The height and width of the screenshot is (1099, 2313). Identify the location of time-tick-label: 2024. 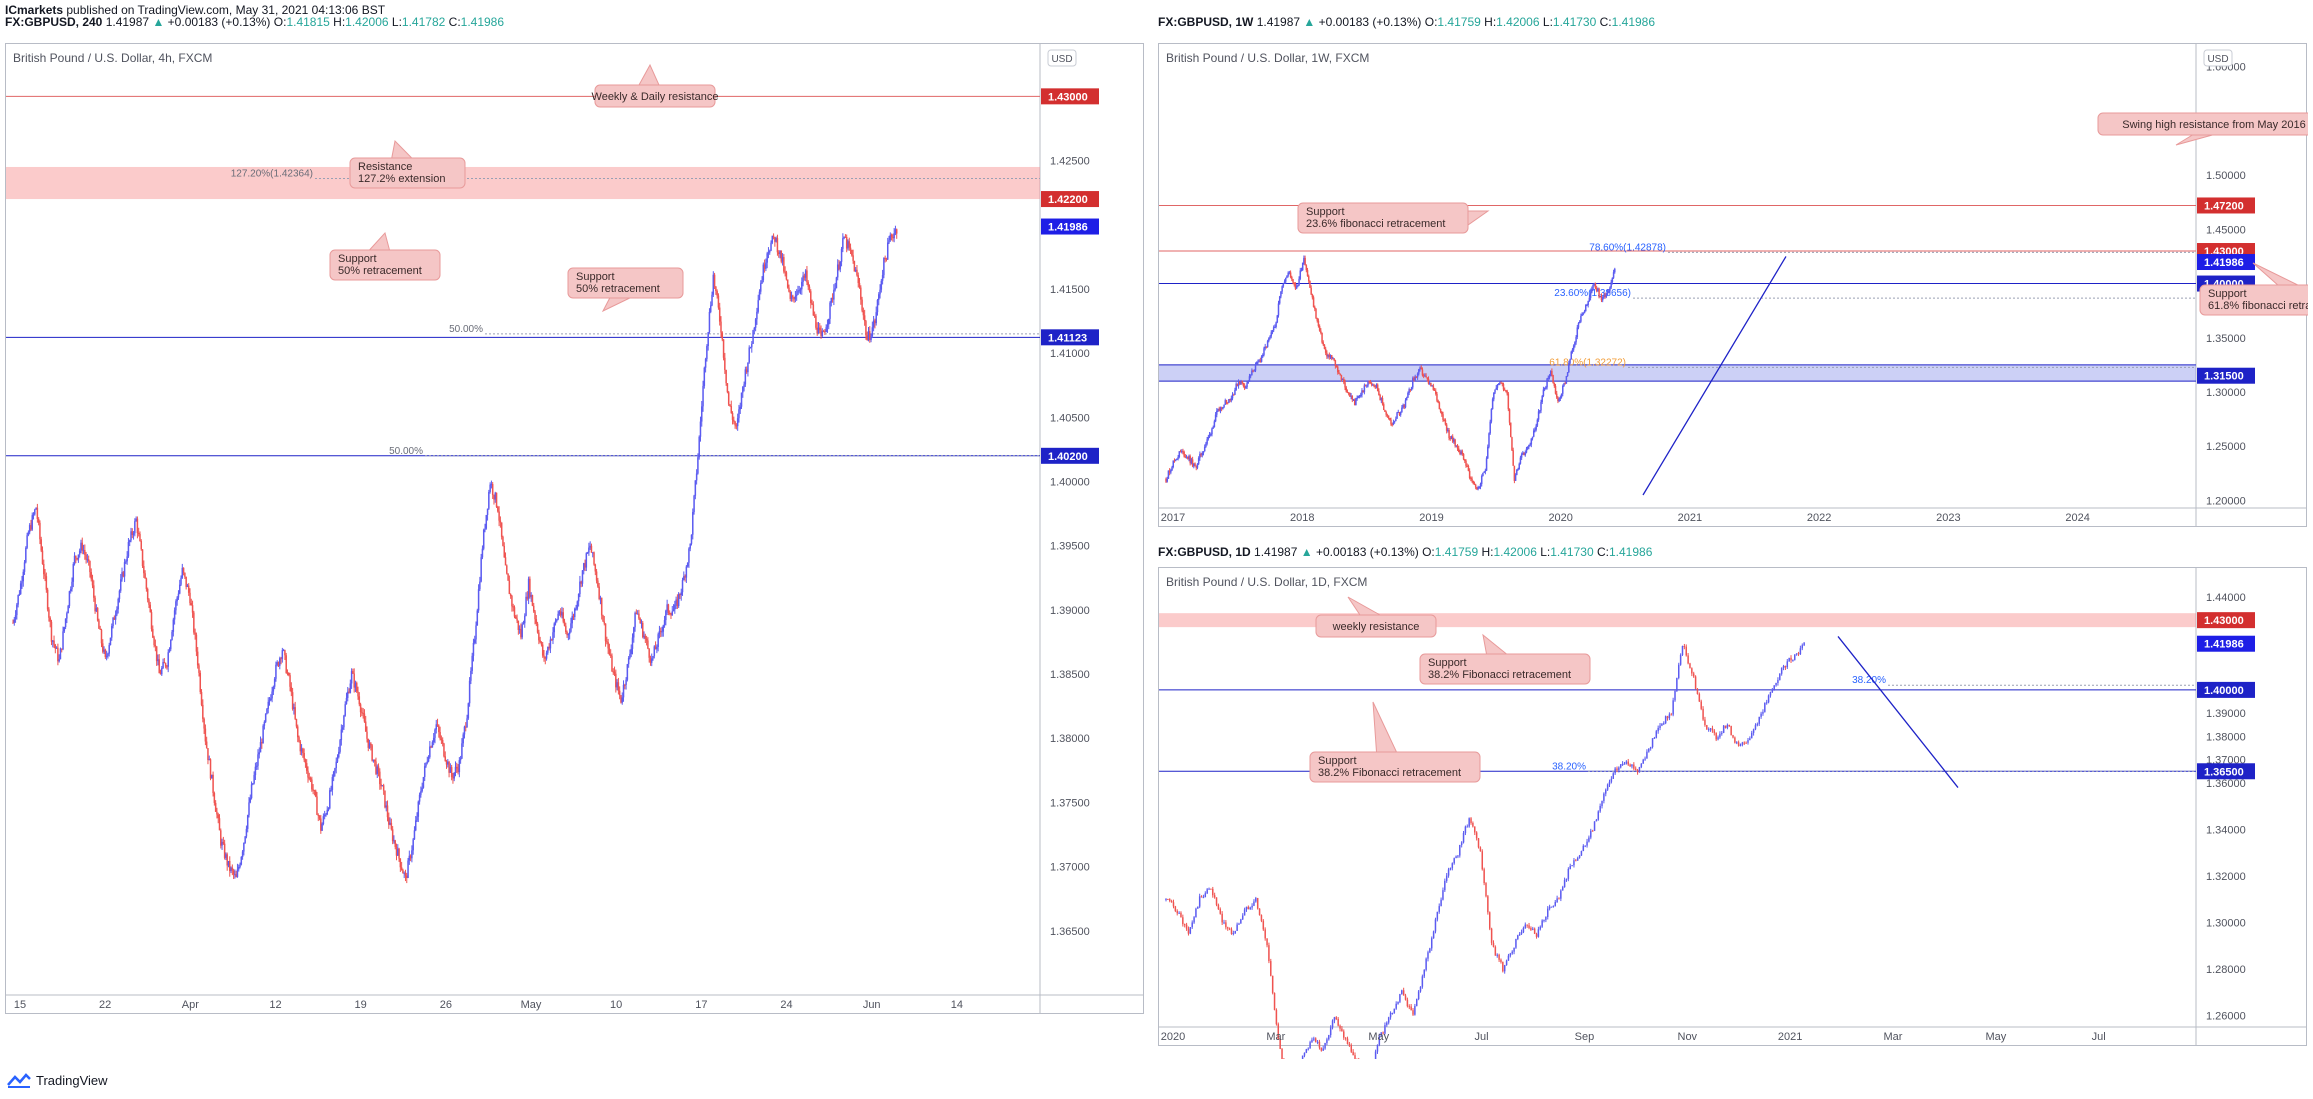
(2077, 518).